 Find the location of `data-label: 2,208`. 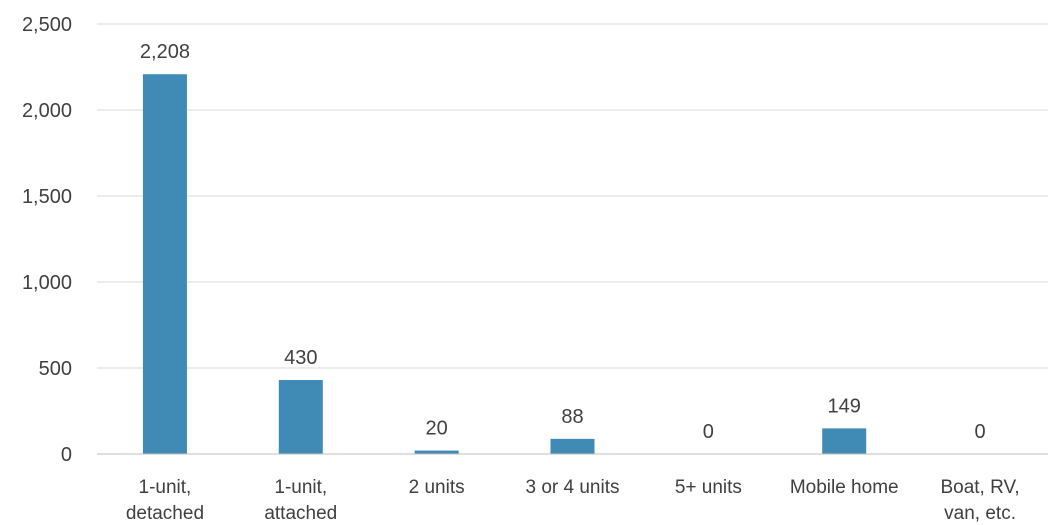

data-label: 2,208 is located at coordinates (165, 52).